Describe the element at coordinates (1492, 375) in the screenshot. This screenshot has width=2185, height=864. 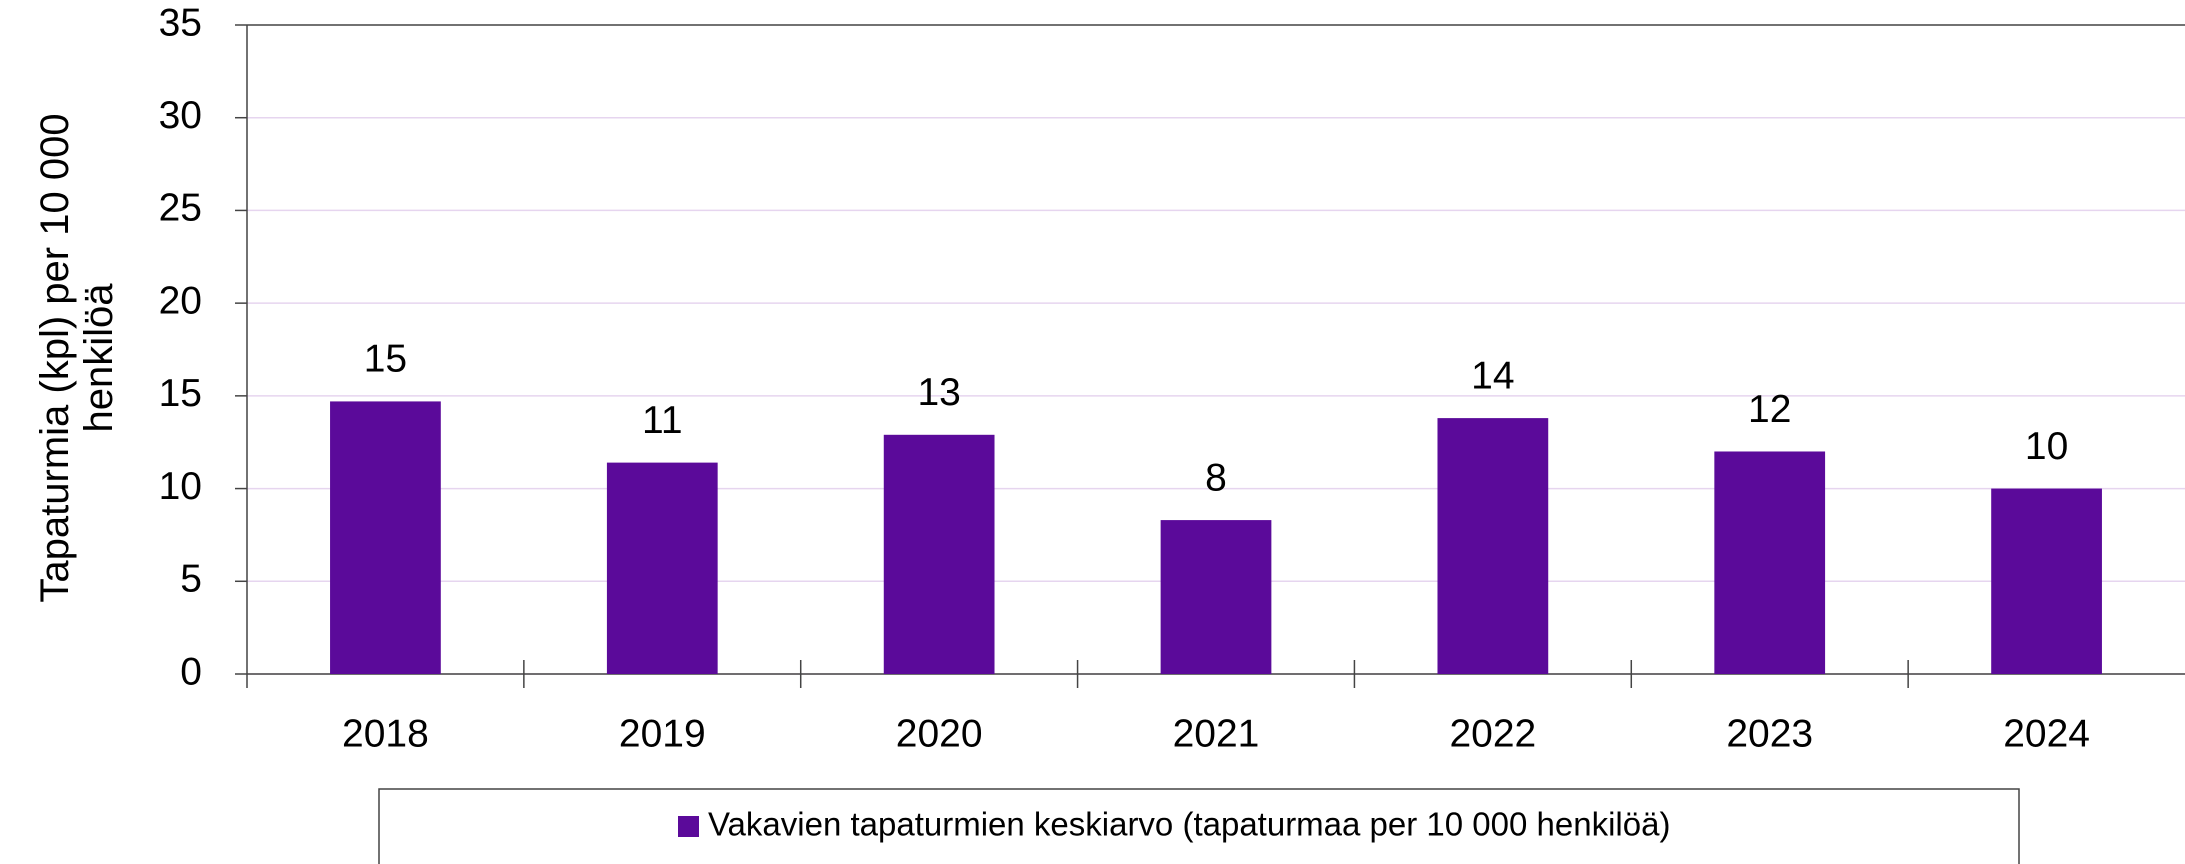
I see `data-label: 14` at that location.